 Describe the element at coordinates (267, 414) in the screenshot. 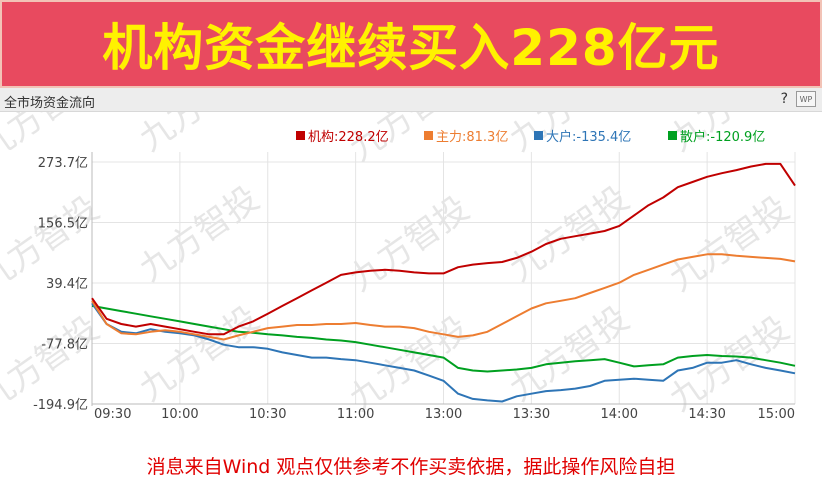

I see `x-tick-label: 10:30` at that location.